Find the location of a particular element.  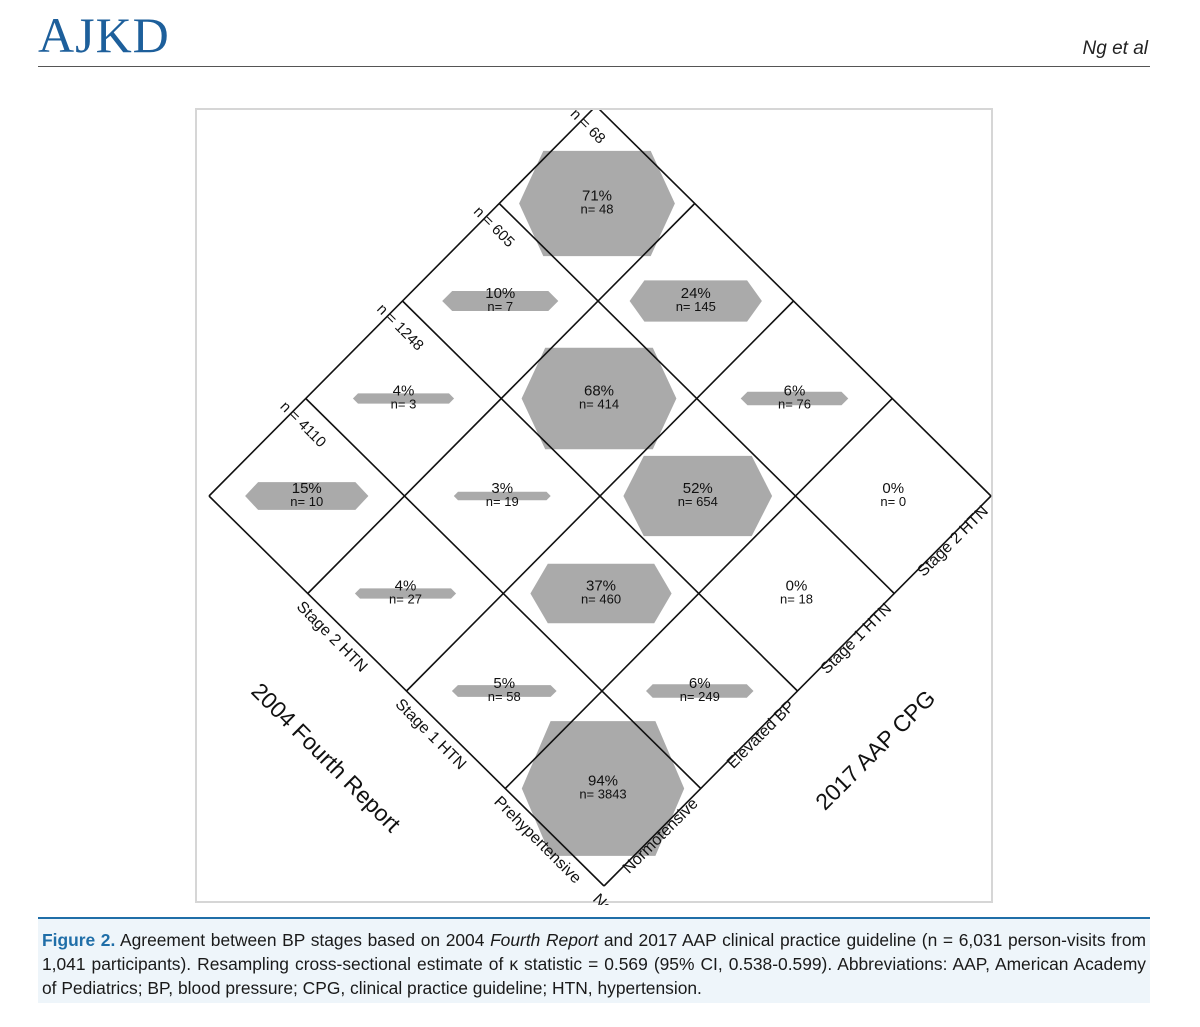

cell-0-3-percent: 0% is located at coordinates (893, 488).